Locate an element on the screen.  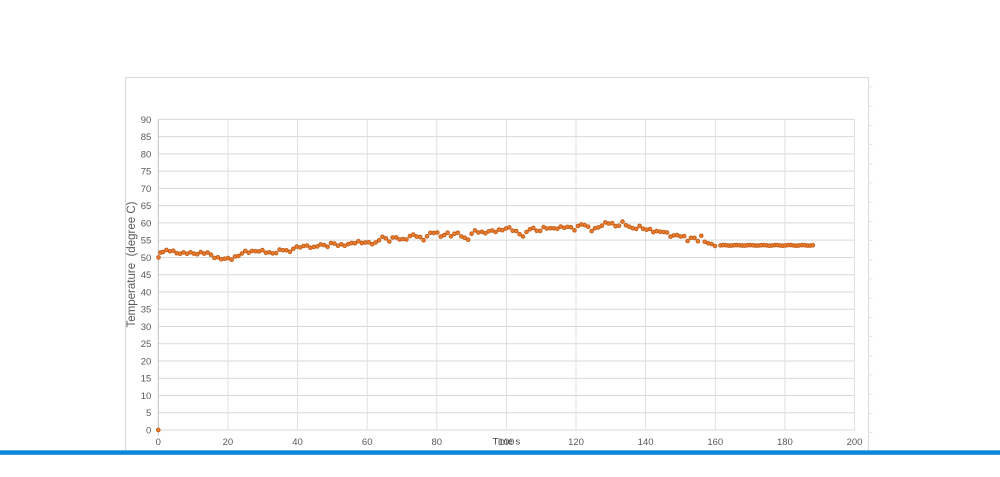
svg-text: 30 is located at coordinates (146, 327).